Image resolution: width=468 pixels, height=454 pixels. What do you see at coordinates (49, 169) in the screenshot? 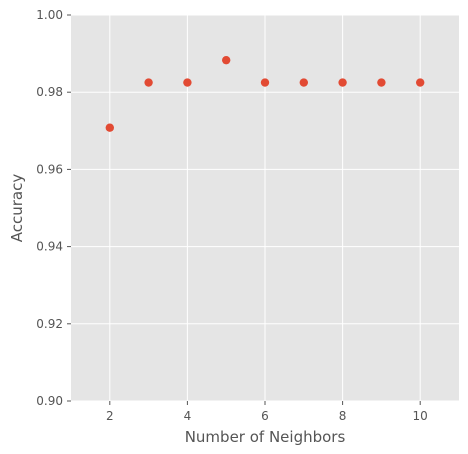
I see `y-tick-label: 0.96` at bounding box center [49, 169].